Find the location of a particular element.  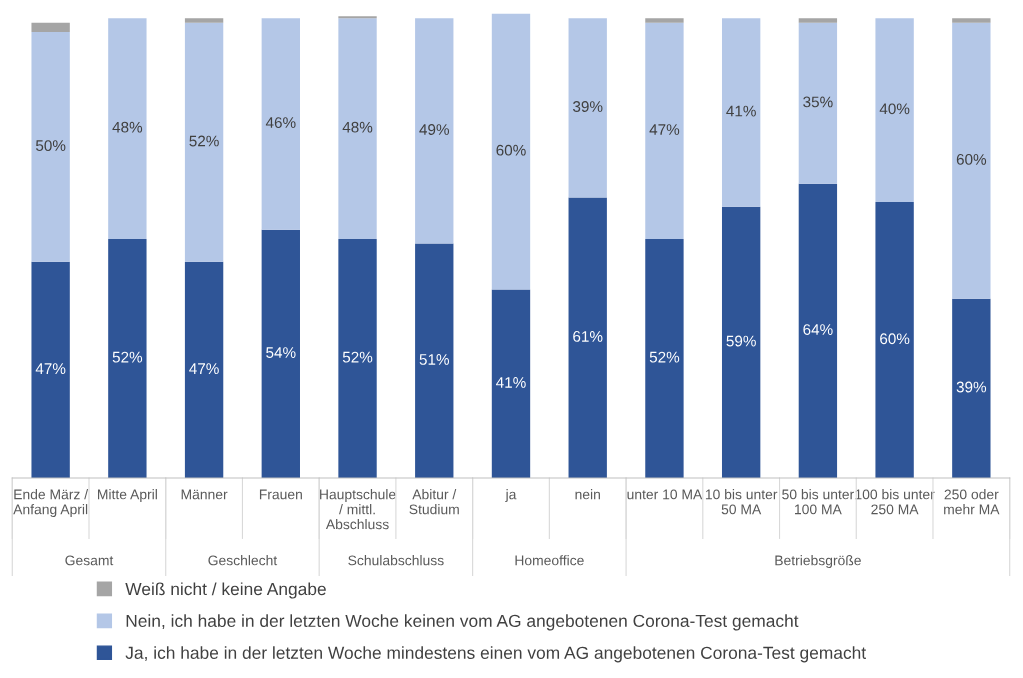

x-tick-label: nein is located at coordinates (587, 494).